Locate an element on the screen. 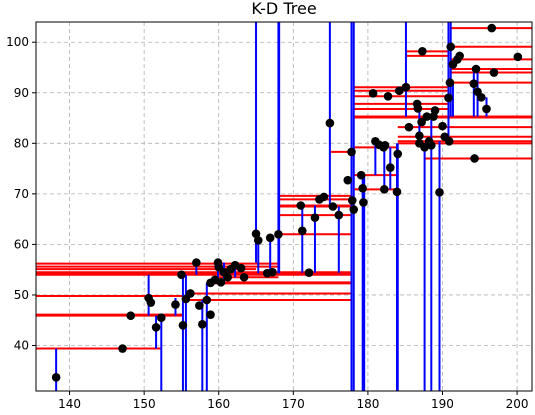  x-tick-label: 170 is located at coordinates (293, 404).